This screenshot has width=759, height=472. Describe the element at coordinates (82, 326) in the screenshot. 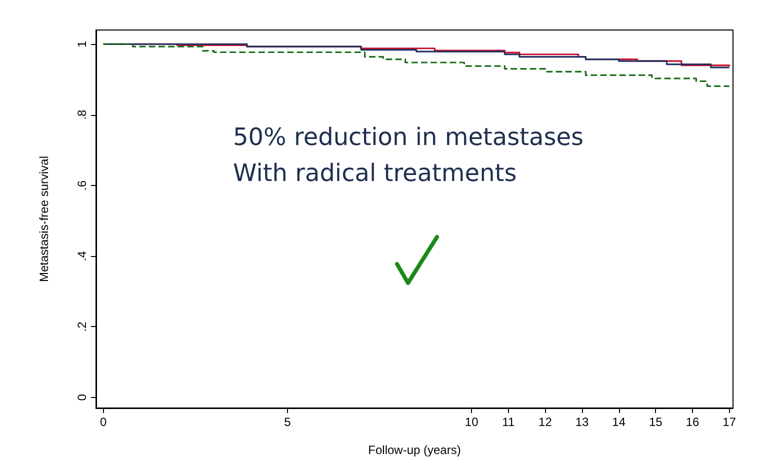

I see `y-tick-label: .2` at that location.